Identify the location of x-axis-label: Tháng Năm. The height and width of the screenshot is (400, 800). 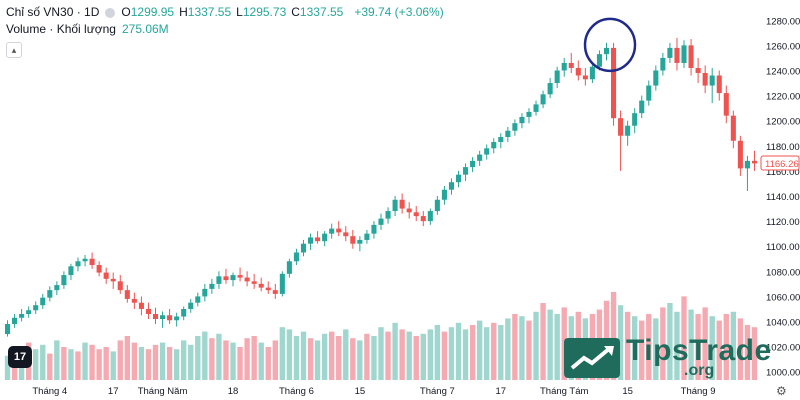
(163, 391).